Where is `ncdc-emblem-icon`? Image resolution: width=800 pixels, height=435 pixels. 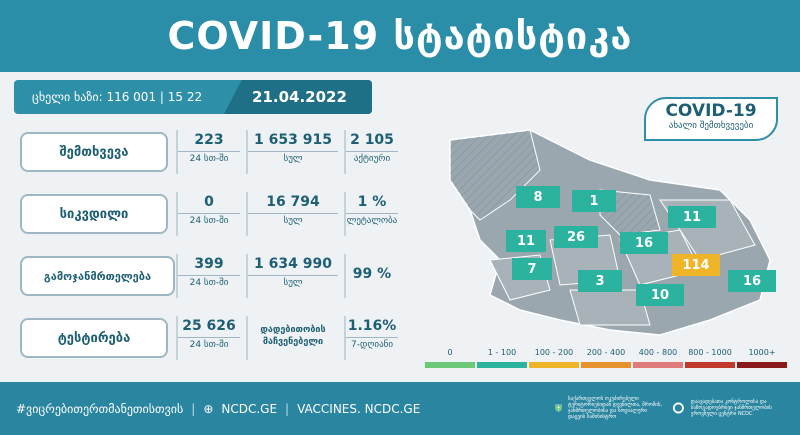
ncdc-emblem-icon is located at coordinates (678, 408).